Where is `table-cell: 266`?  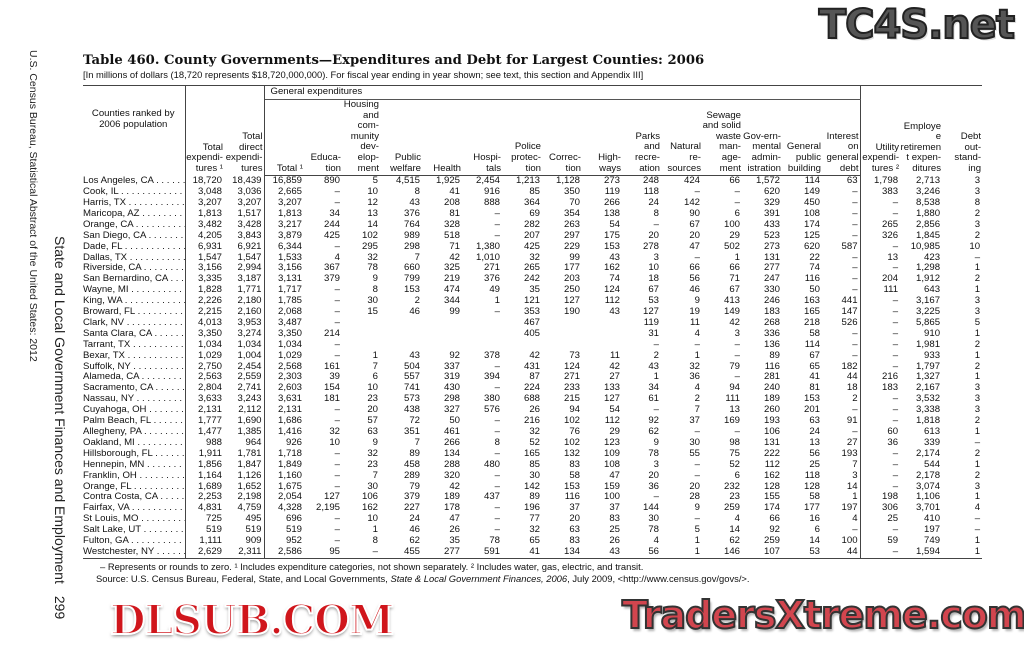 table-cell: 266 is located at coordinates (451, 442).